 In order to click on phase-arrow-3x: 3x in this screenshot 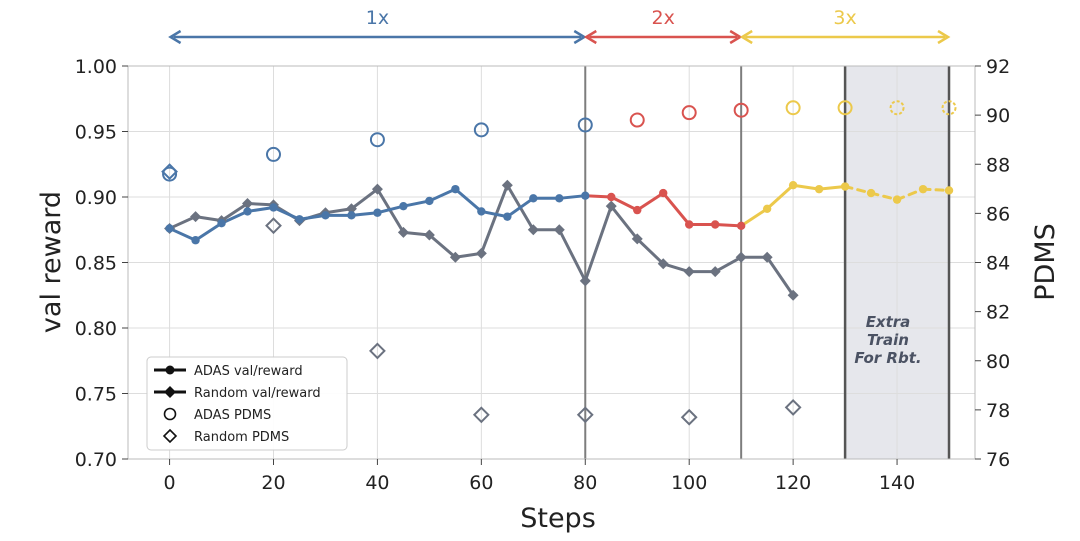, I will do `click(845, 26)`.